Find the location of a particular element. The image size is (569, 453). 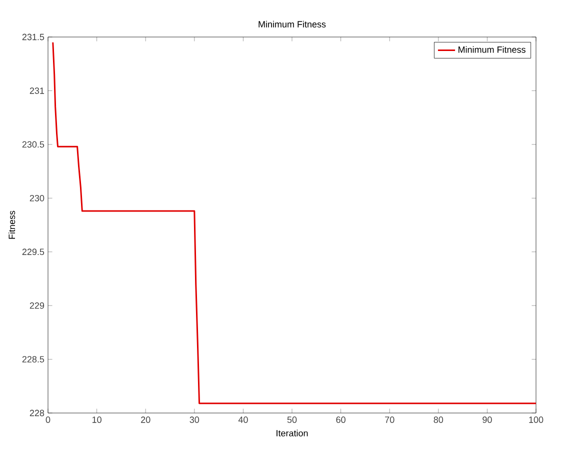

x-tick-label: 90 is located at coordinates (487, 419).